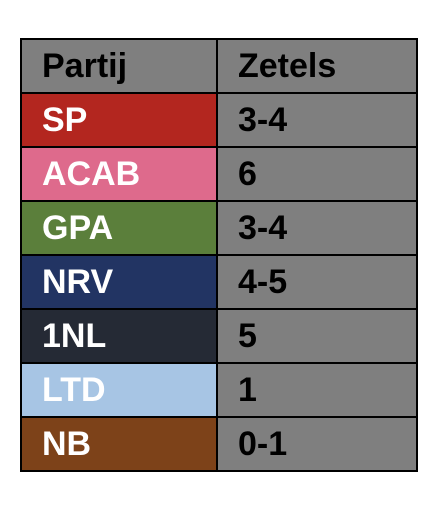 The image size is (438, 508). I want to click on seats-column-header: Zetels, so click(317, 66).